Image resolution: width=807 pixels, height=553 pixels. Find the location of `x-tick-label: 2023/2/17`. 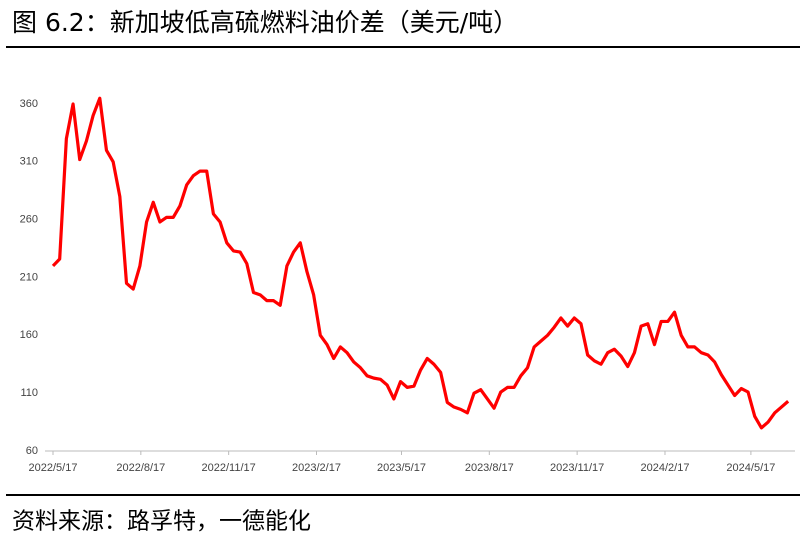

x-tick-label: 2023/2/17 is located at coordinates (316, 468).